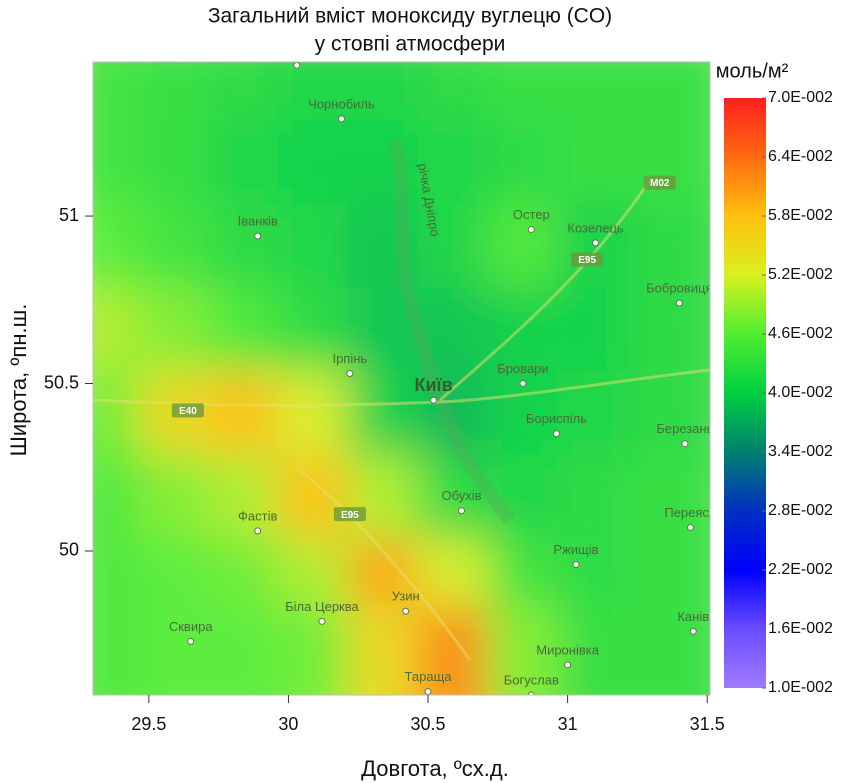 Image resolution: width=860 pixels, height=783 pixels. I want to click on place-label: Остер, so click(531, 214).